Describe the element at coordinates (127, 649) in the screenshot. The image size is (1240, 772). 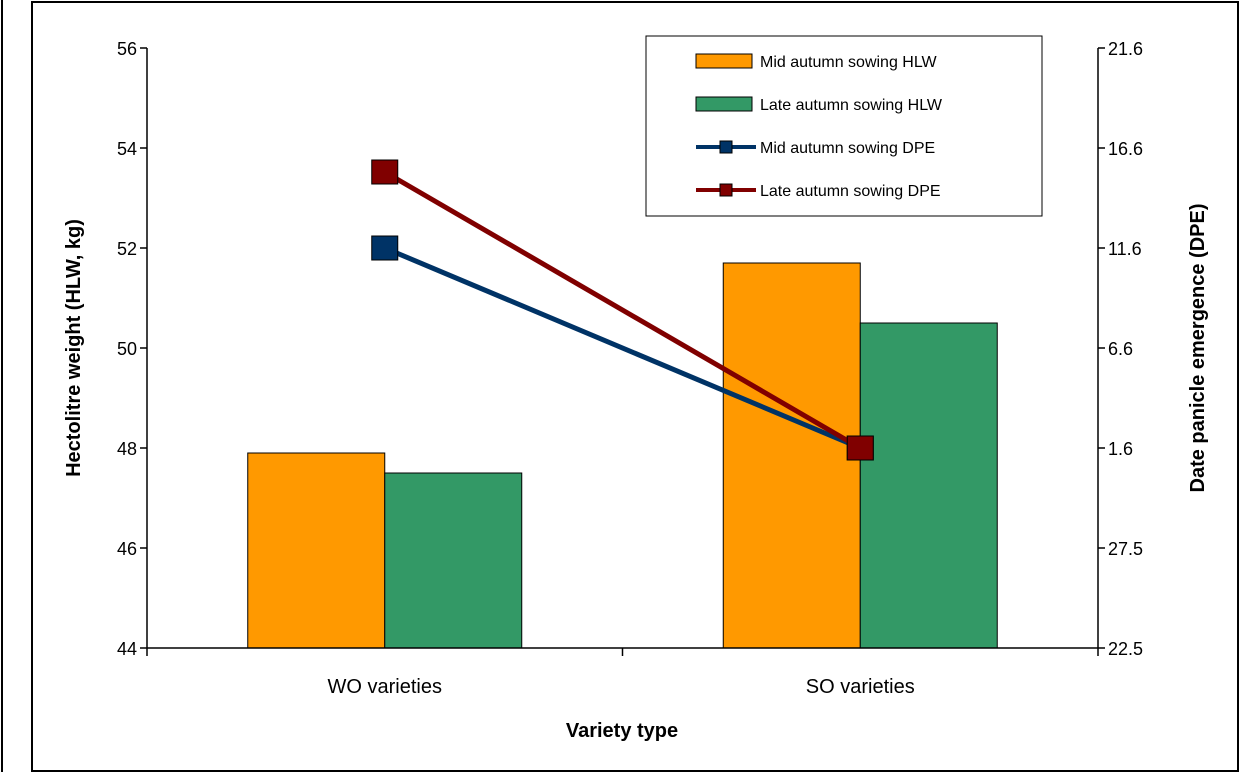
I see `y-tick-label-left: 44` at that location.